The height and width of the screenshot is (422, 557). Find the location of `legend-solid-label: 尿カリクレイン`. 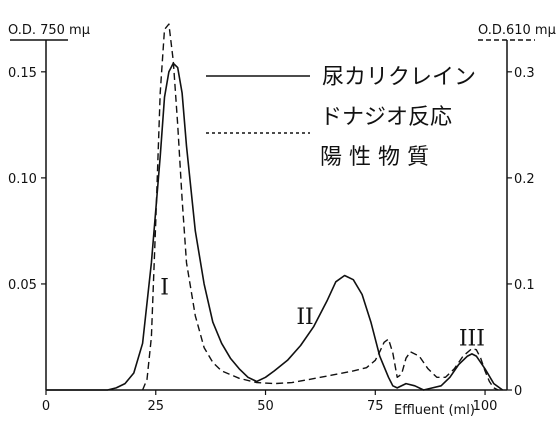

legend-solid-label: 尿カリクレイン is located at coordinates (399, 77).